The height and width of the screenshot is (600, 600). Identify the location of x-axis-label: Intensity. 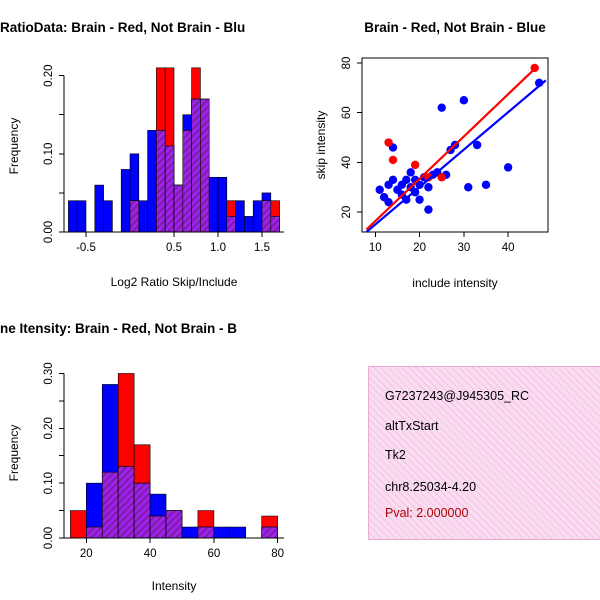
(174, 586).